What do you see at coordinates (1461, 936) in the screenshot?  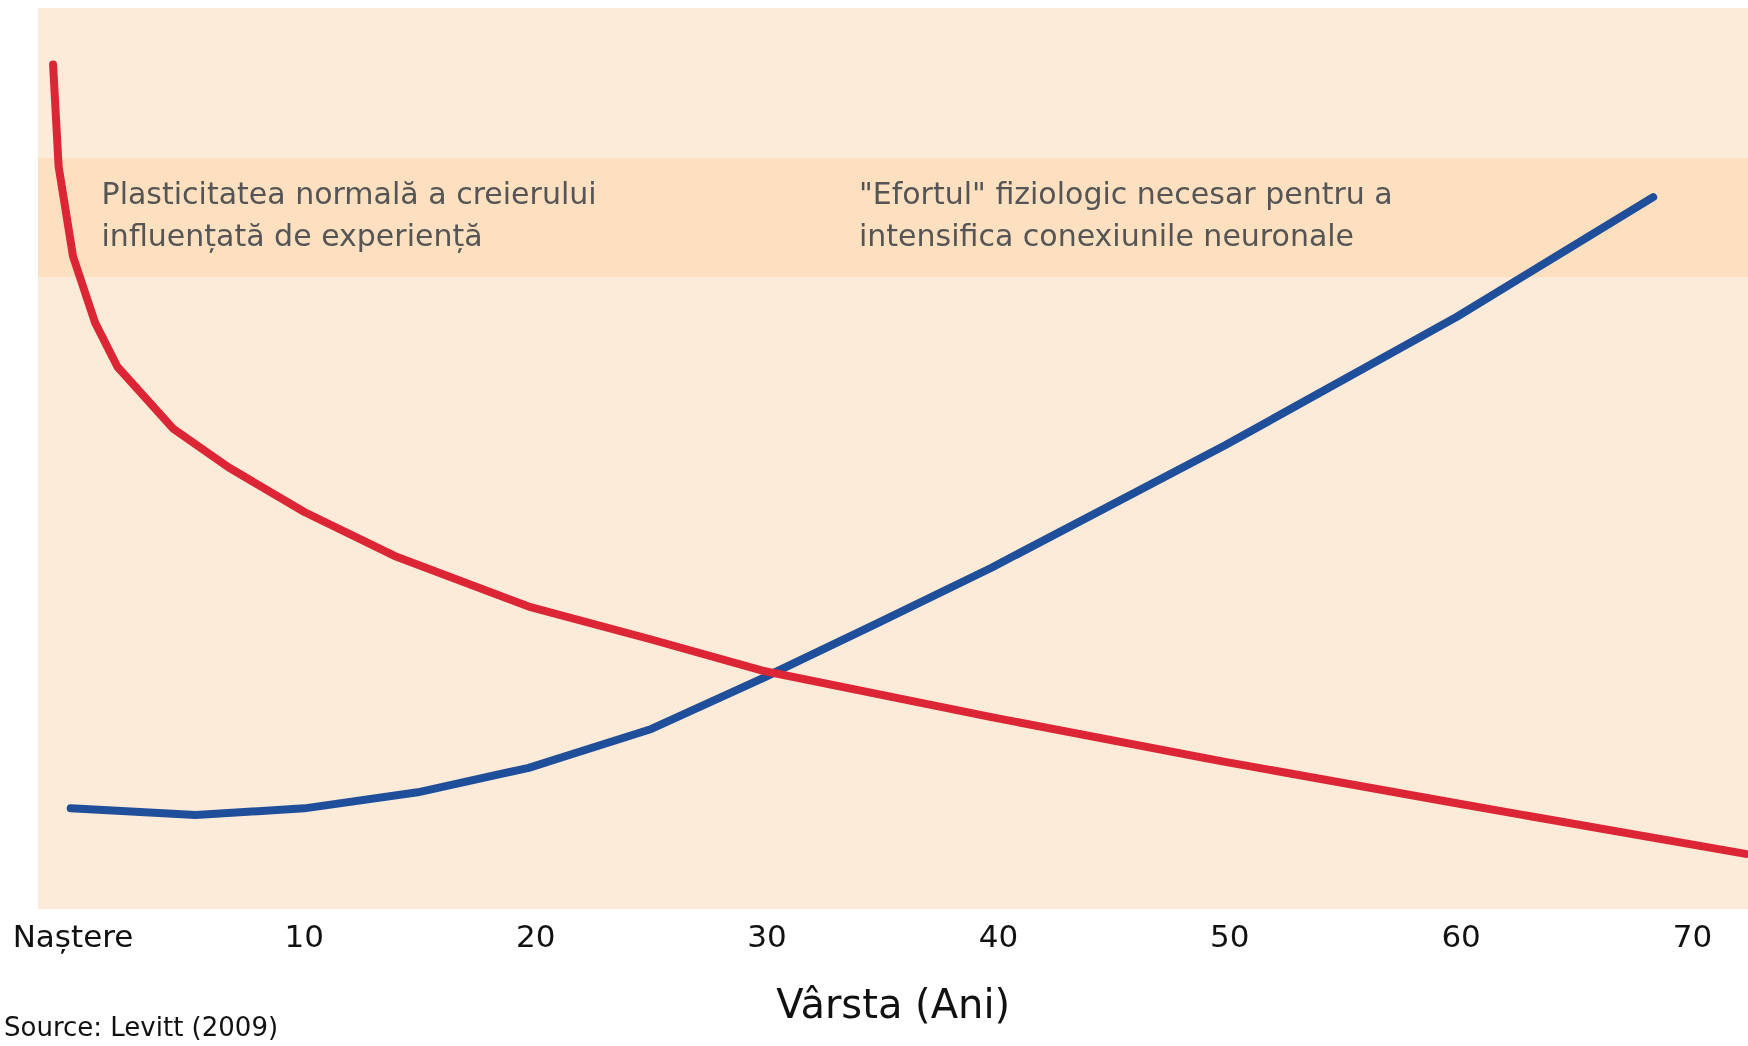 I see `x-tick-label: 60` at bounding box center [1461, 936].